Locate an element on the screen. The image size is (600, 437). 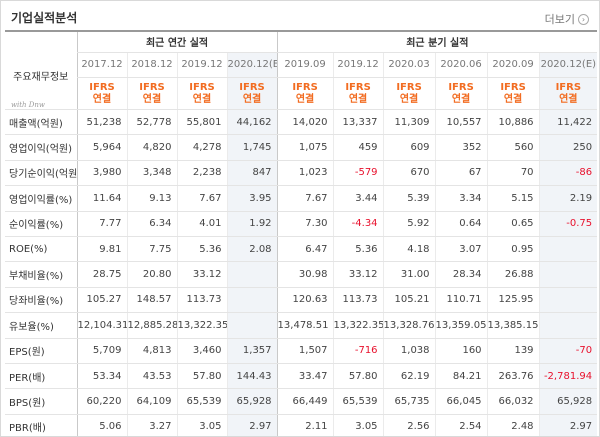
table-cell: 3.05 is located at coordinates (201, 425).